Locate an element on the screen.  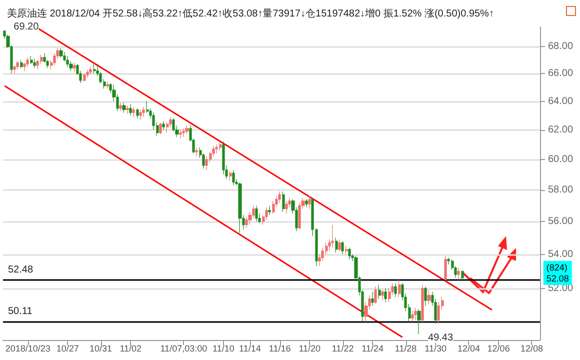
annotation: 69.20 is located at coordinates (27, 26).